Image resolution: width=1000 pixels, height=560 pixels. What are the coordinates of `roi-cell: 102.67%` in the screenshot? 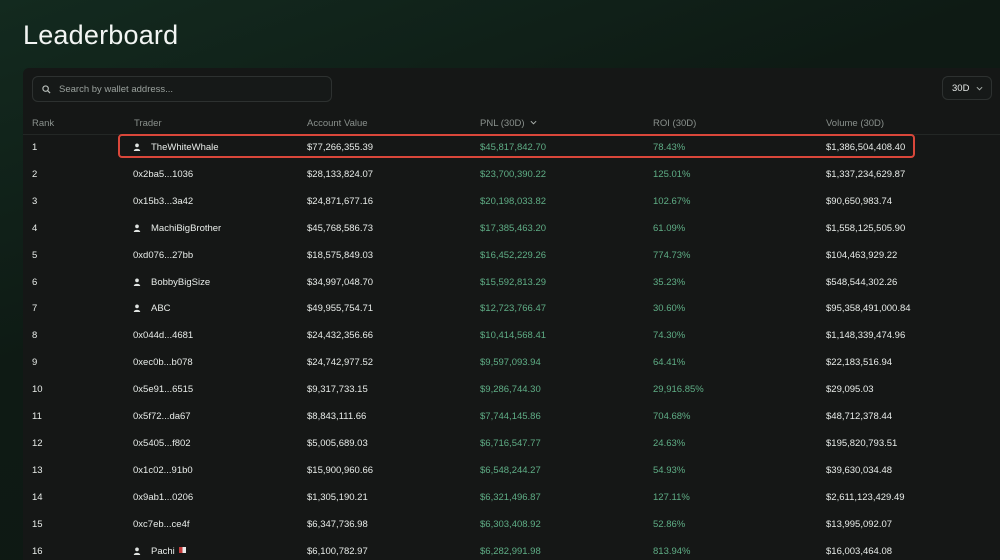 It's located at (672, 201).